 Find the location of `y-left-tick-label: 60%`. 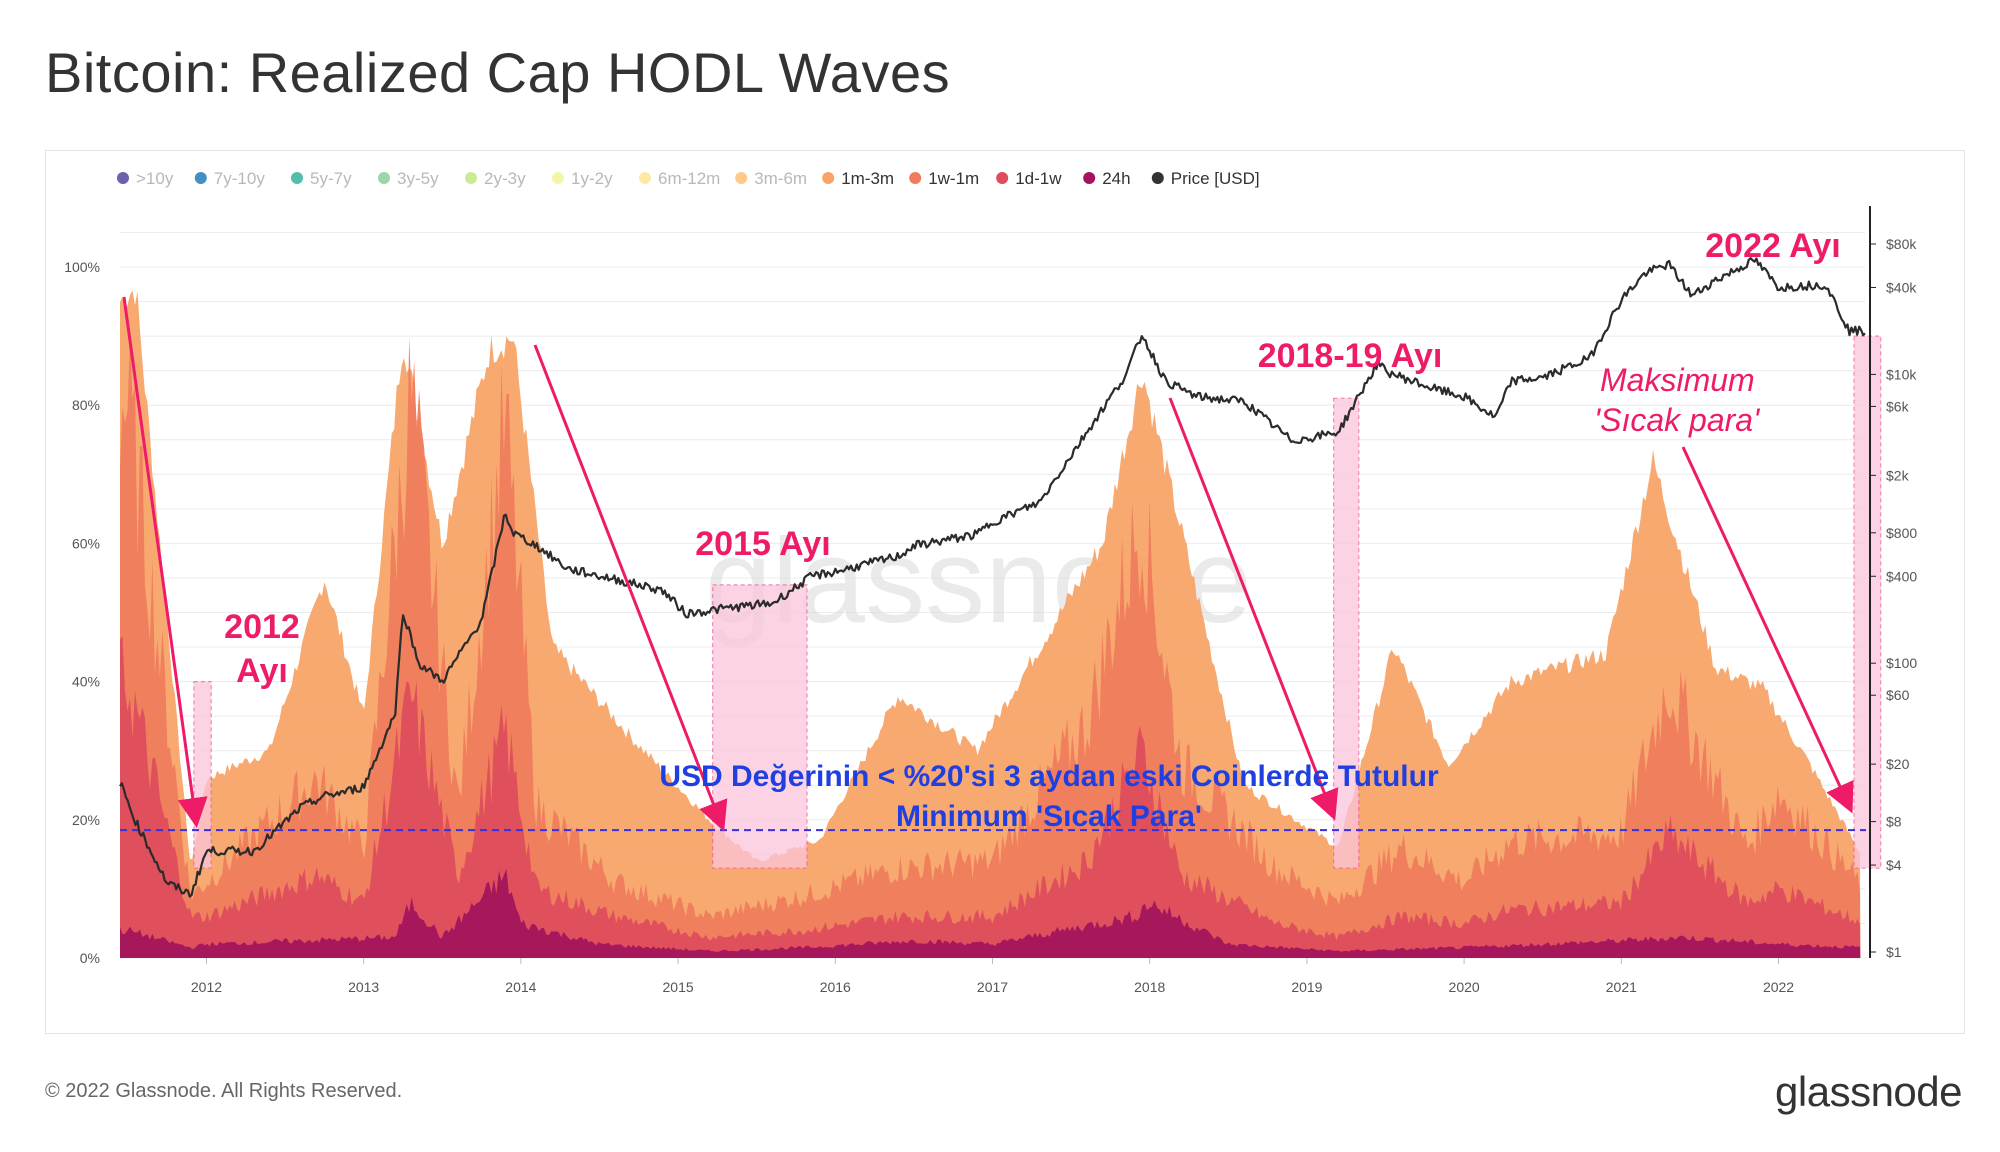

y-left-tick-label: 60% is located at coordinates (86, 543).